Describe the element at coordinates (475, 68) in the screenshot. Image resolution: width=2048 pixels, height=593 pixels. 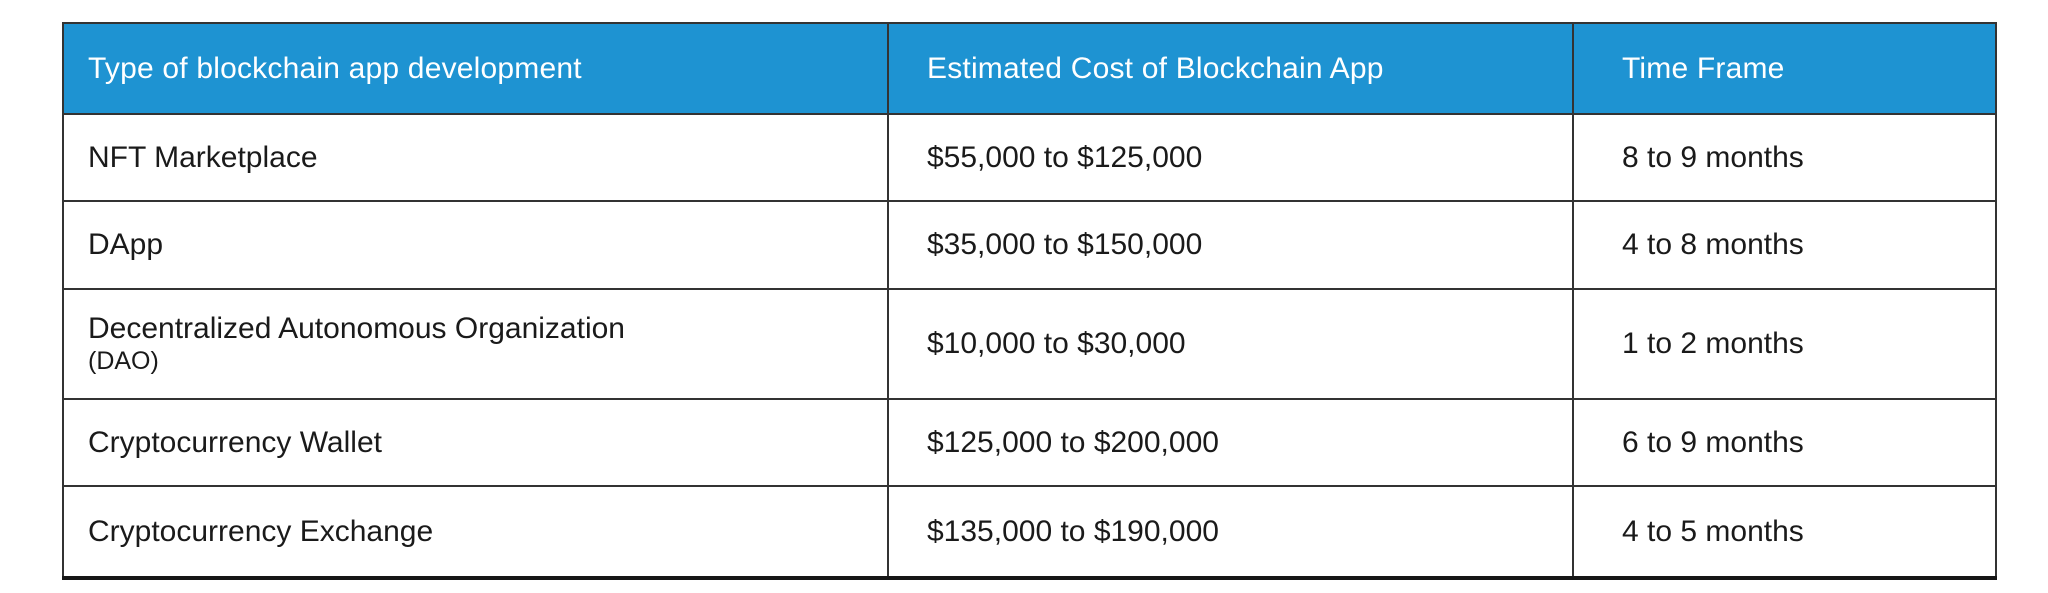
I see `column-header-type: Type of blockchain app development` at that location.